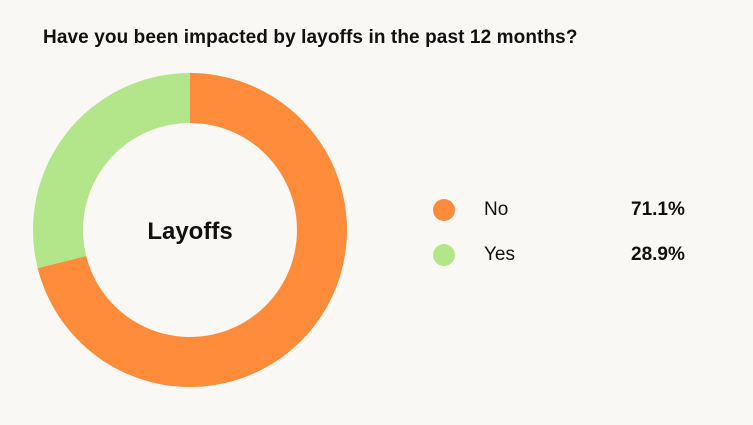  I want to click on legend-label-no: No, so click(496, 209).